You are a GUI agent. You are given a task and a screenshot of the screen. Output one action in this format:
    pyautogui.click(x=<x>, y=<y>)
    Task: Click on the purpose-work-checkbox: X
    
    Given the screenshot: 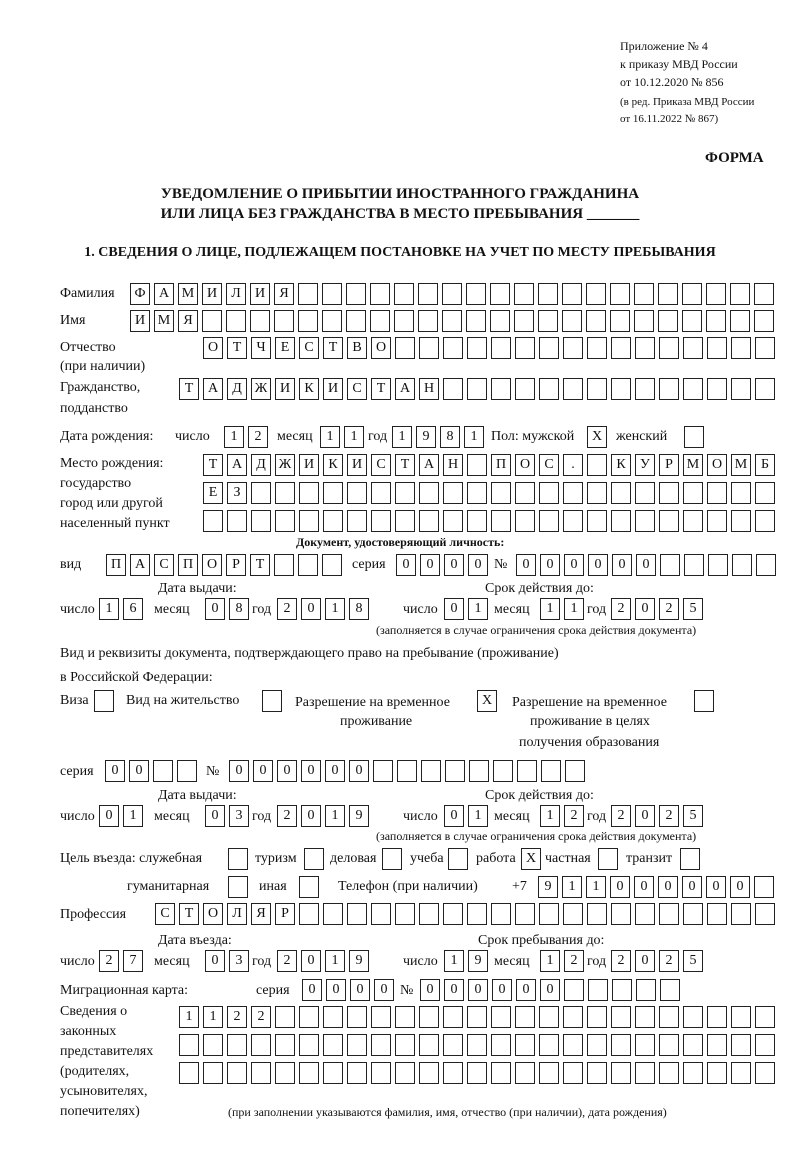 What is the action you would take?
    pyautogui.click(x=531, y=859)
    